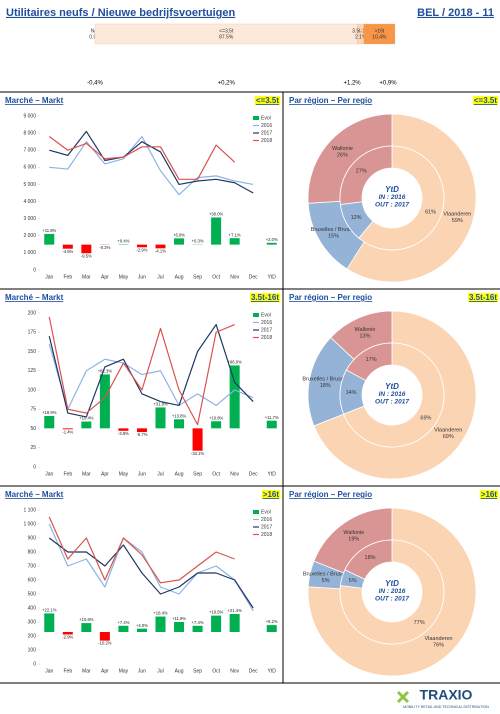  What do you see at coordinates (216, 417) in the screenshot?
I see `bar-label: +10.8%` at bounding box center [216, 417].